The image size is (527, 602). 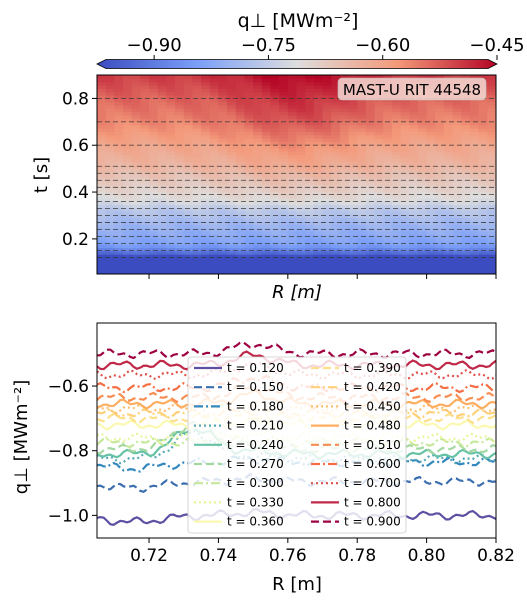 I want to click on heatmap-ytick-label: 0.8, so click(x=75, y=99).